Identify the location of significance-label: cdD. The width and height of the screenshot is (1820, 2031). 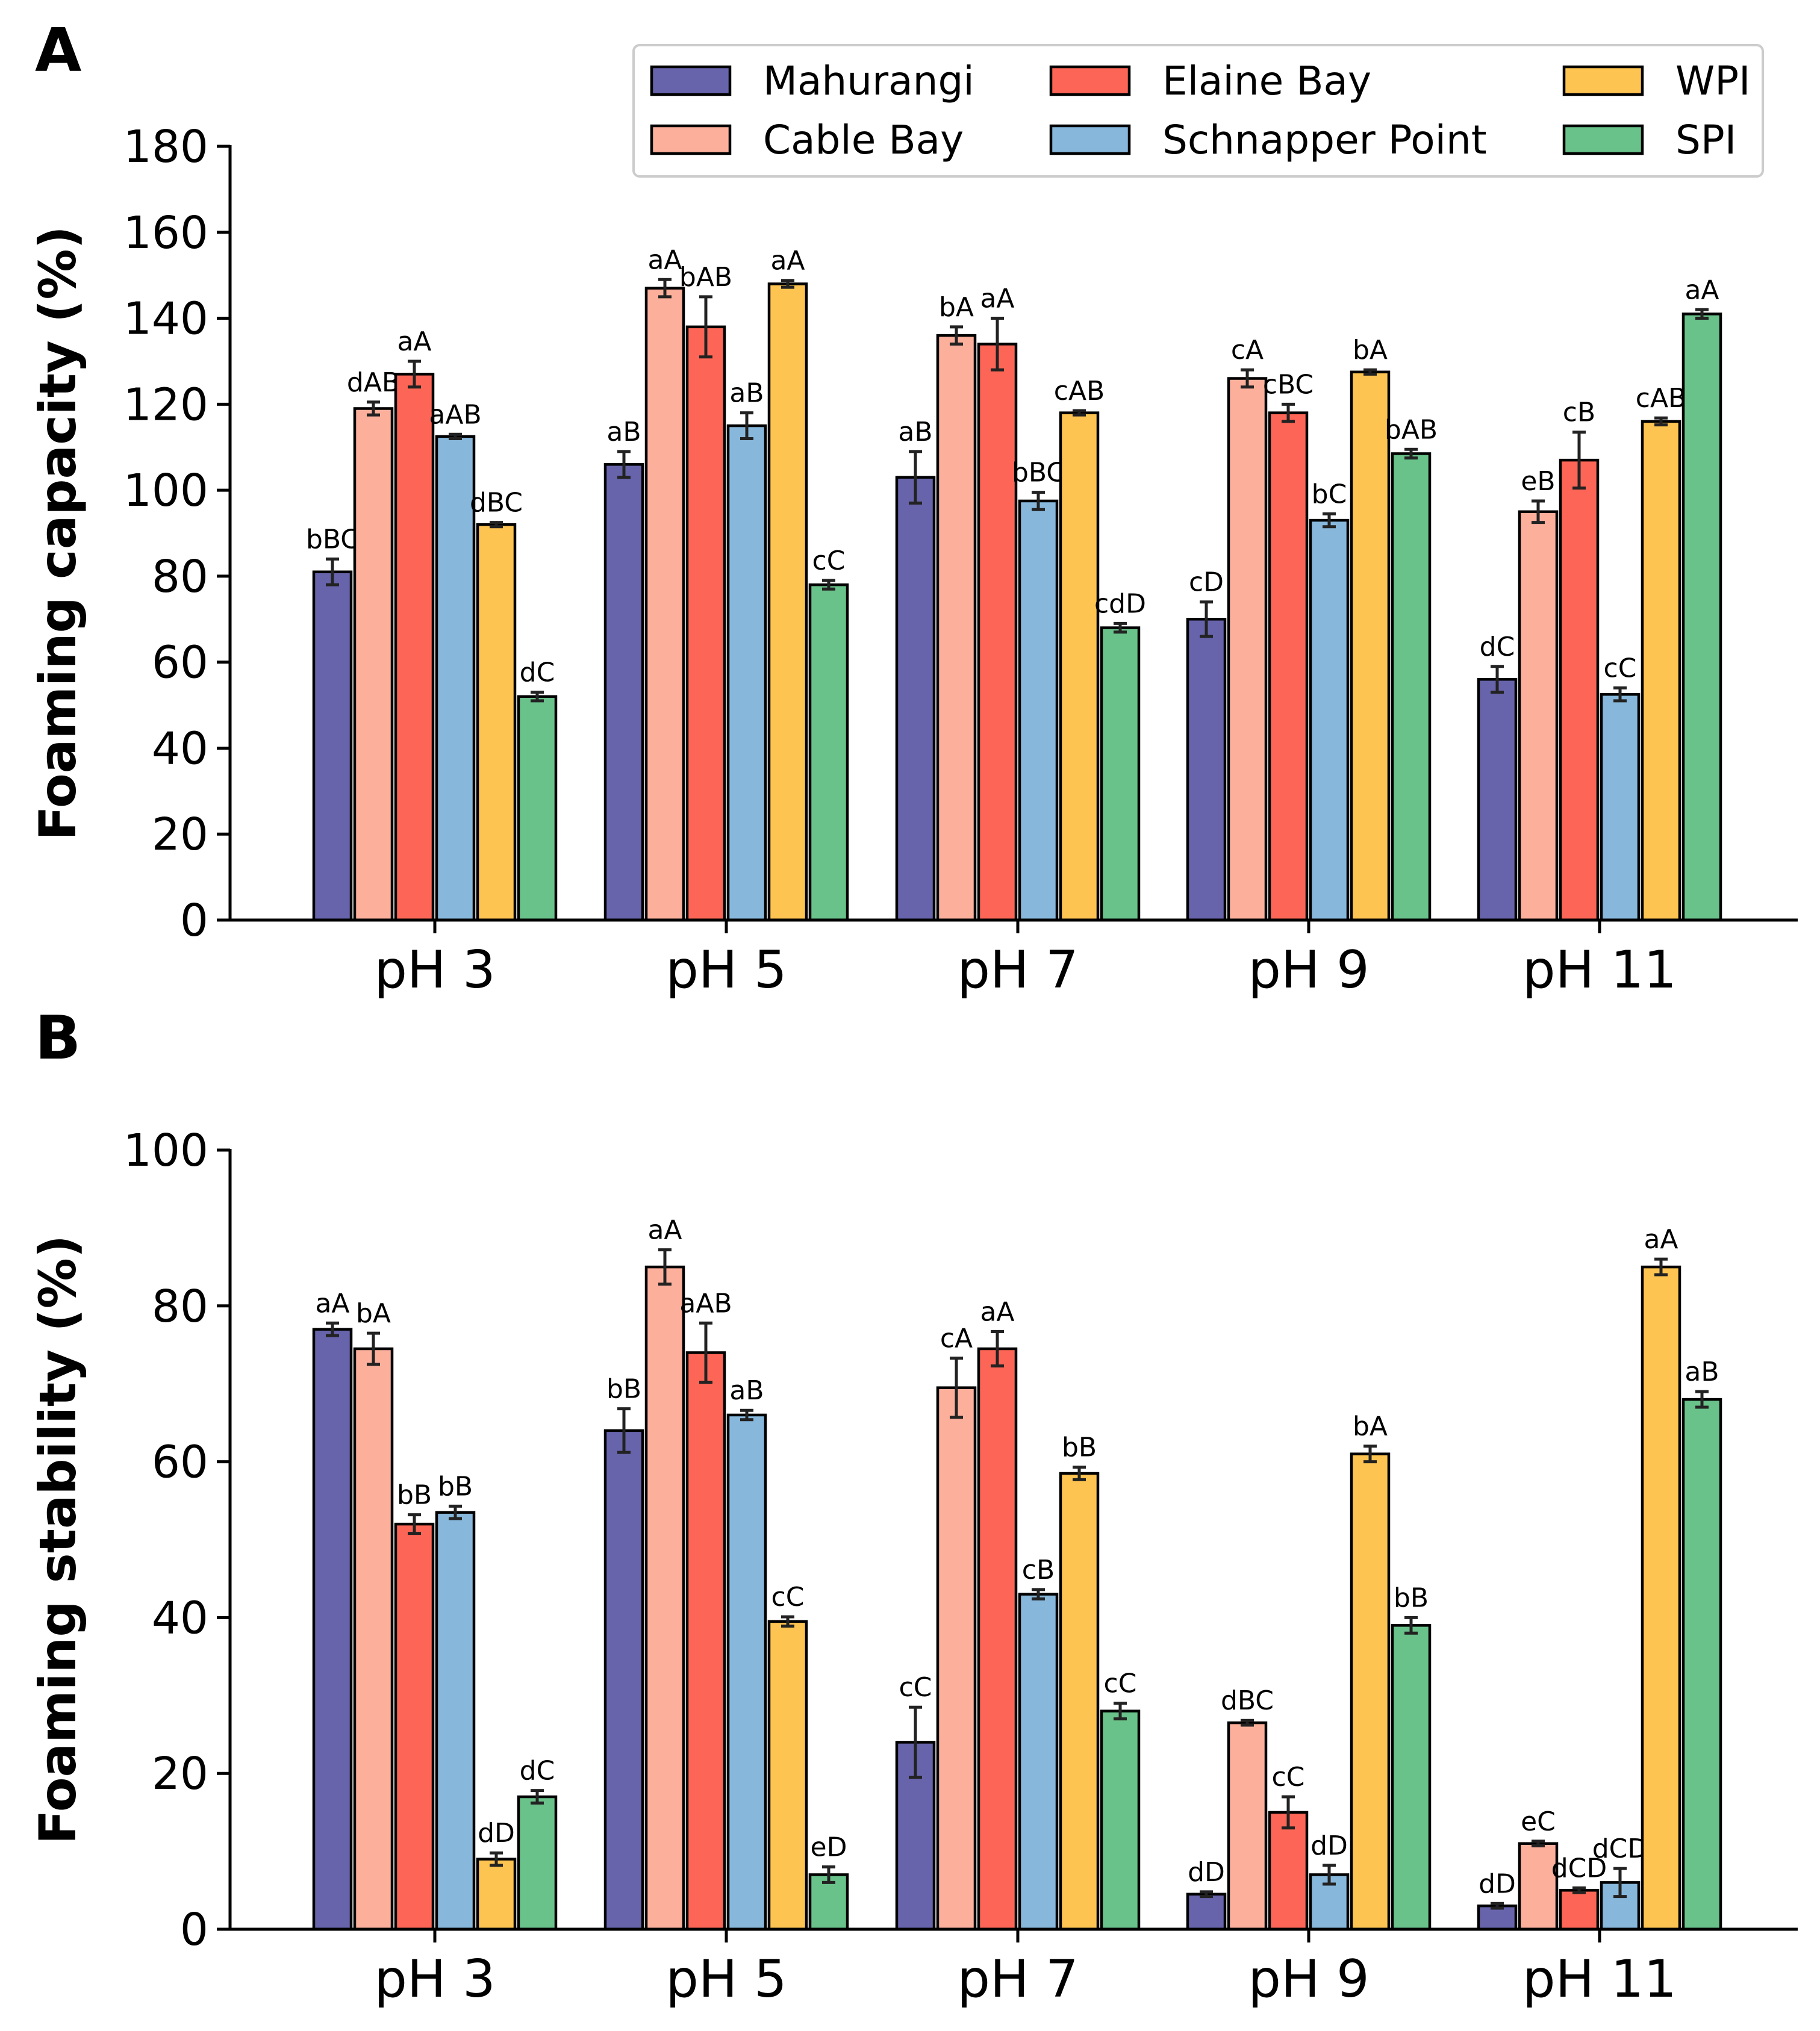
(1120, 603).